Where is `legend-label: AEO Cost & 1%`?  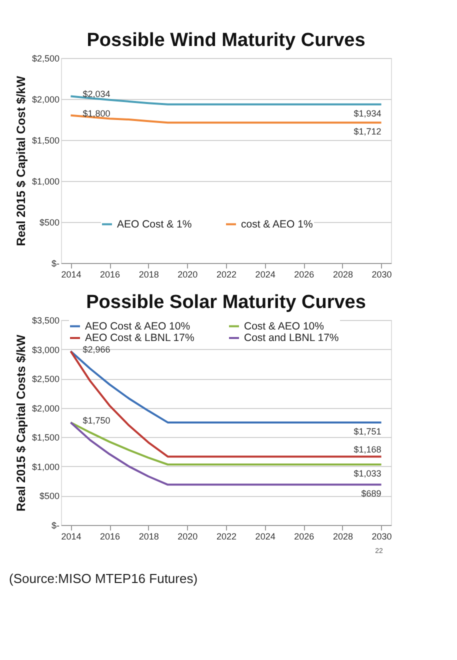
legend-label: AEO Cost & 1% is located at coordinates (154, 224).